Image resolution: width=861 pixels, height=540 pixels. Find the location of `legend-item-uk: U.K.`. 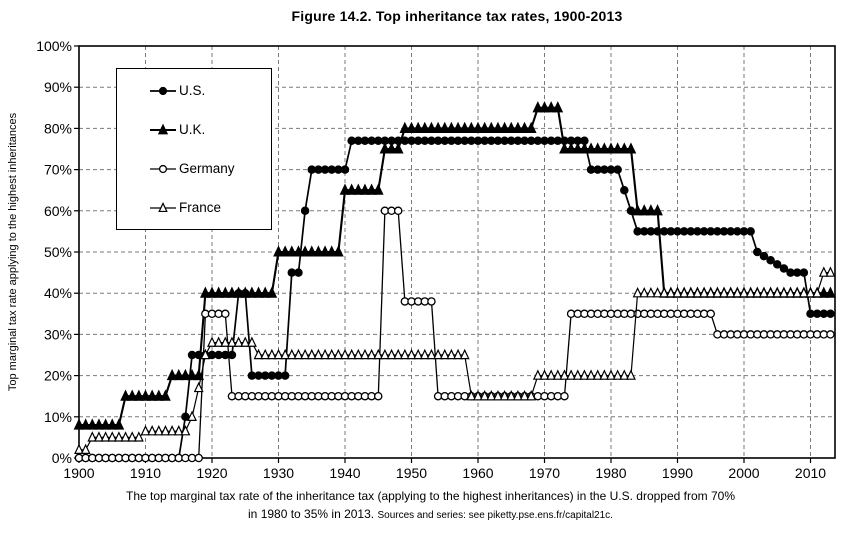

legend-item-uk: U.K. is located at coordinates (194, 129).